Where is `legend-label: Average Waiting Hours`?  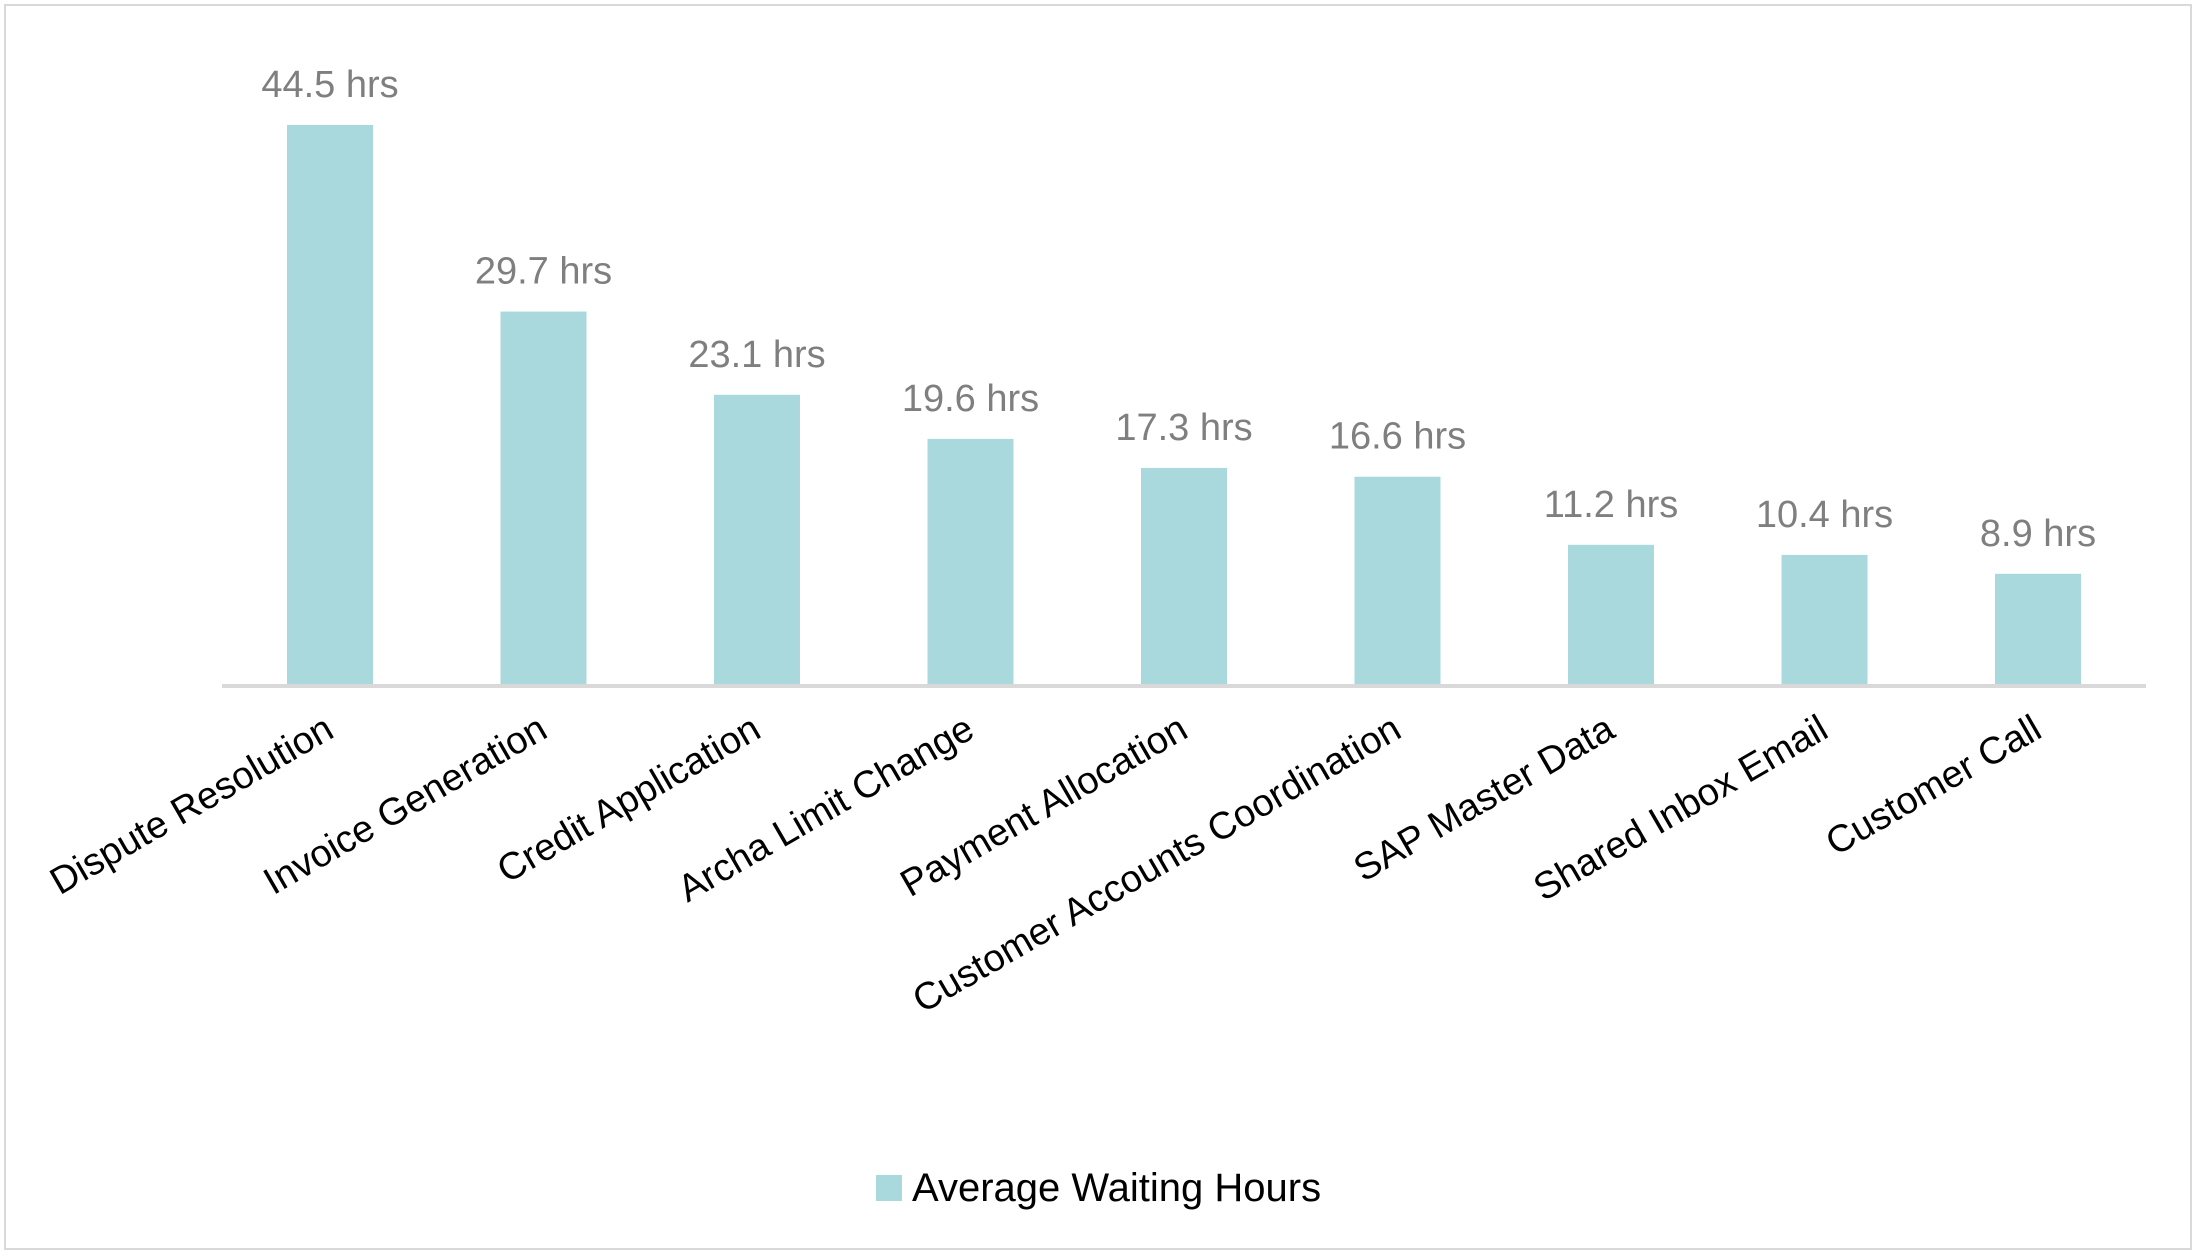
legend-label: Average Waiting Hours is located at coordinates (1116, 1188).